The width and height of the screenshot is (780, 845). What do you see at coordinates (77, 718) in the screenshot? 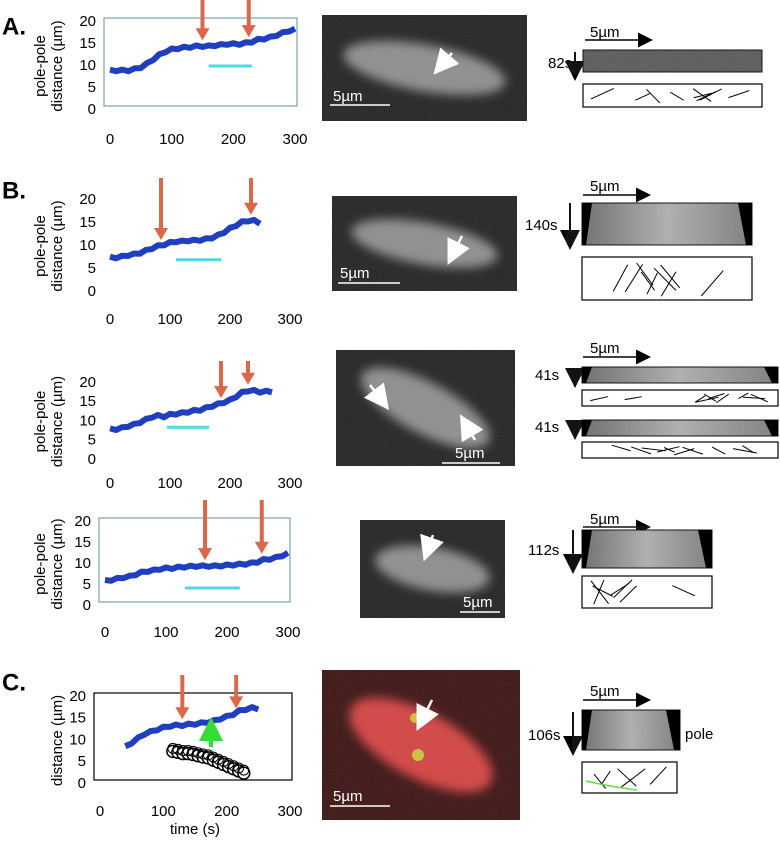
I see `y-tick-label: 15` at bounding box center [77, 718].